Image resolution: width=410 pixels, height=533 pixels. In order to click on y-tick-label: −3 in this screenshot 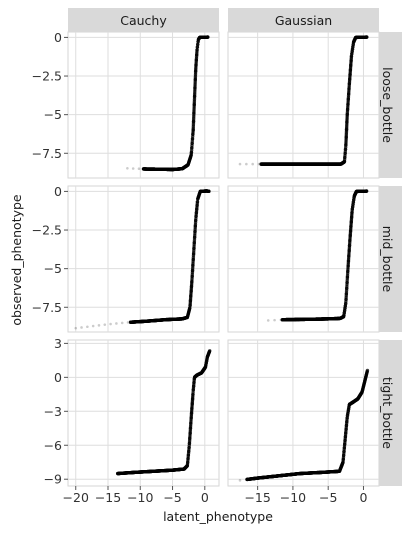, I will do `click(53, 411)`.